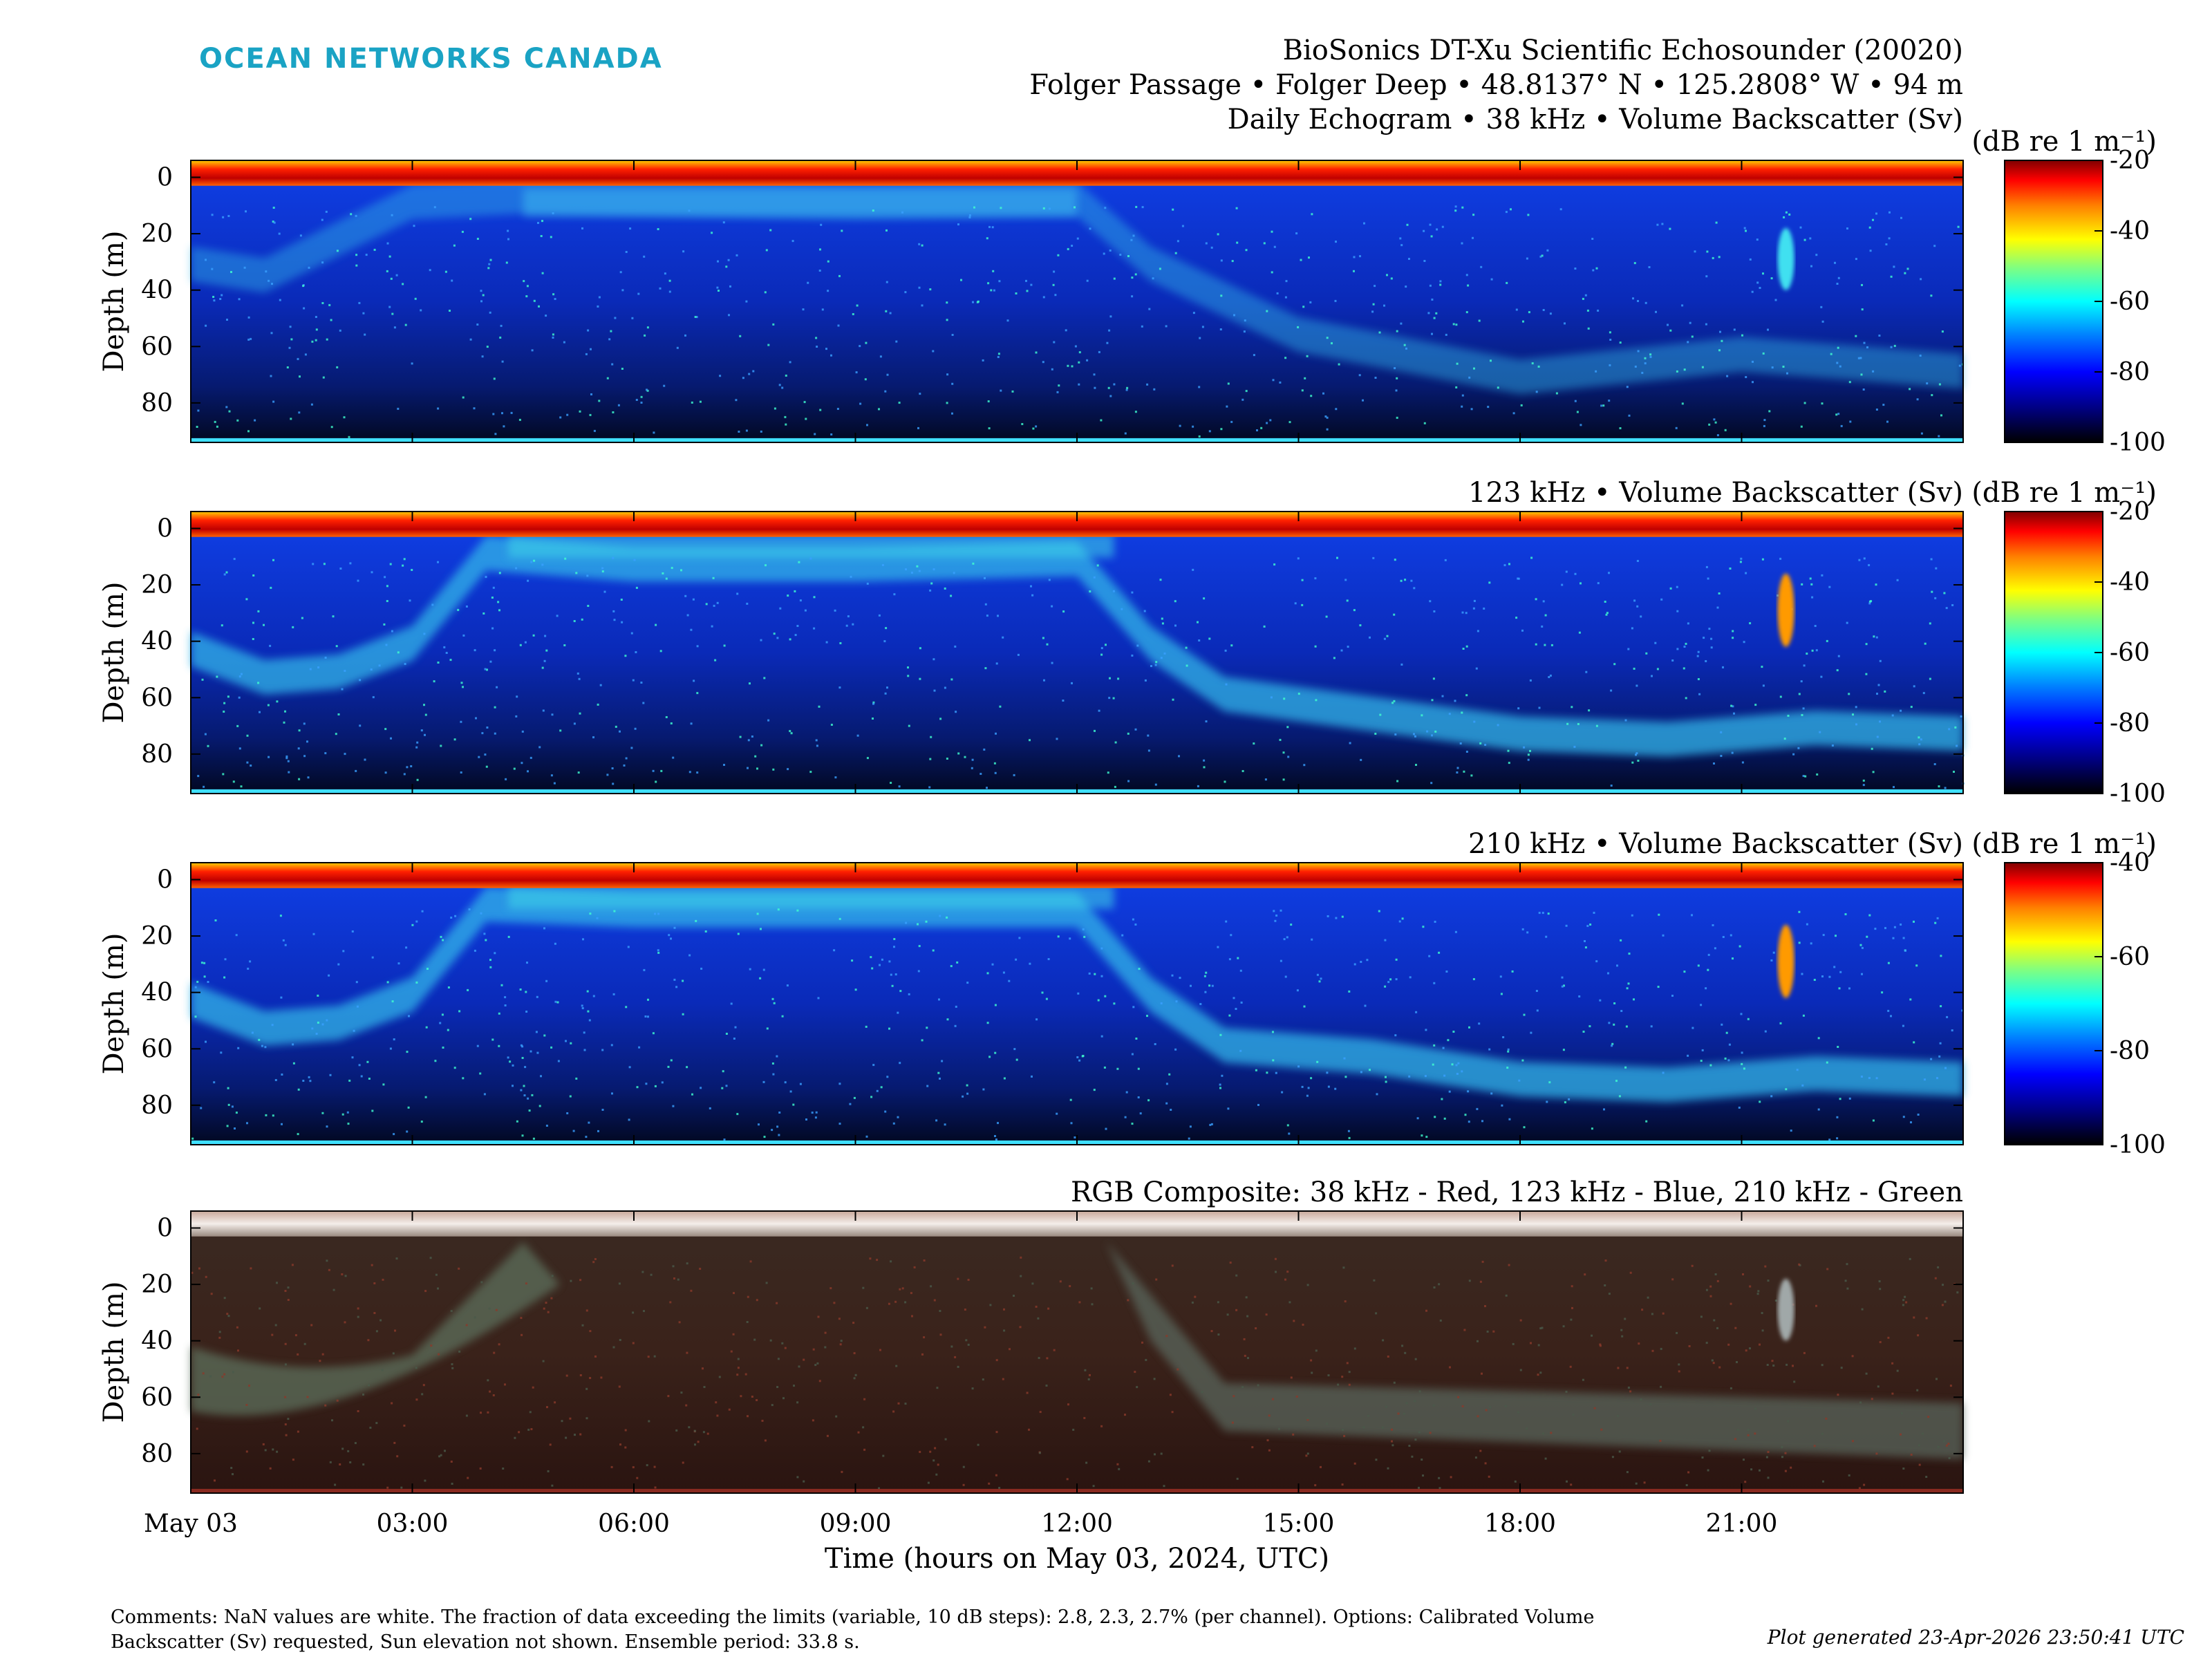  Describe the element at coordinates (1077, 1352) in the screenshot. I see `echogram-background` at that location.